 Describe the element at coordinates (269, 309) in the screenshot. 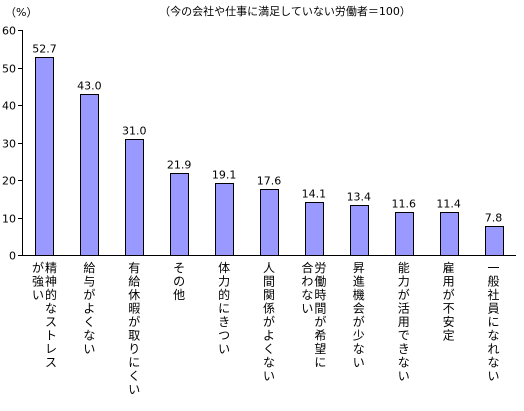

I see `category-label-char: 係` at that location.